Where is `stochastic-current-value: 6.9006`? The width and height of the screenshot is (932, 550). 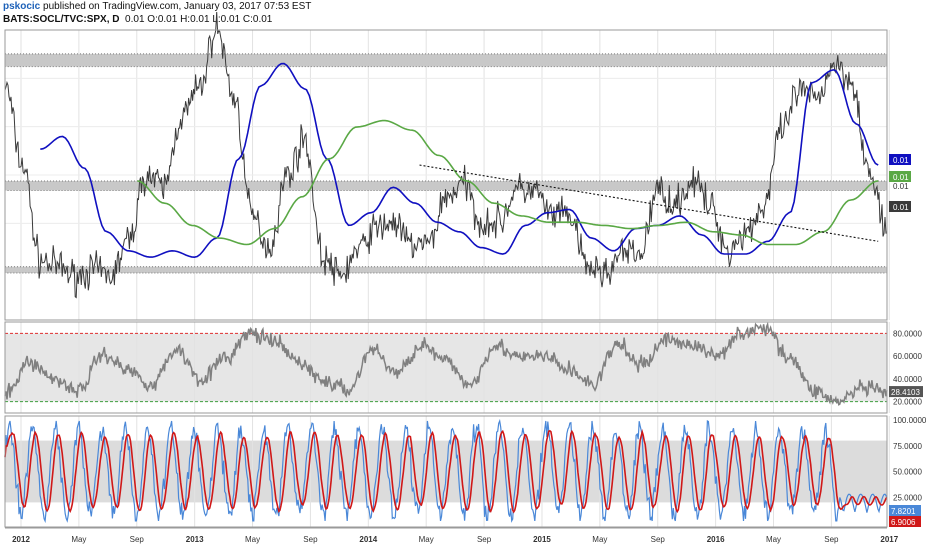 stochastic-current-value: 6.9006 is located at coordinates (903, 522).